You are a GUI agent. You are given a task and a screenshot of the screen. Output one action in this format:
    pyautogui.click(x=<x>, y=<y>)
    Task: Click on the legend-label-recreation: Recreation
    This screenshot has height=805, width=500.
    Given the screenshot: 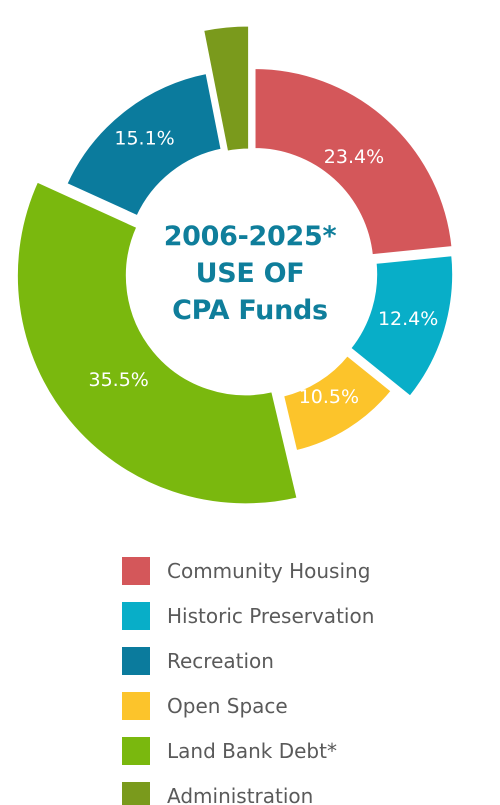 What is the action you would take?
    pyautogui.click(x=220, y=660)
    